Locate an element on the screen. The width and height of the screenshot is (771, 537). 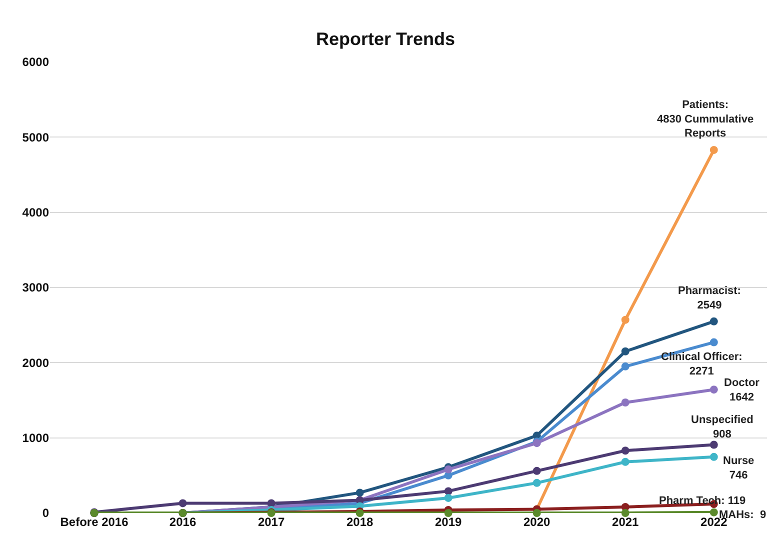
y-tick-label: 5000 is located at coordinates (36, 137).